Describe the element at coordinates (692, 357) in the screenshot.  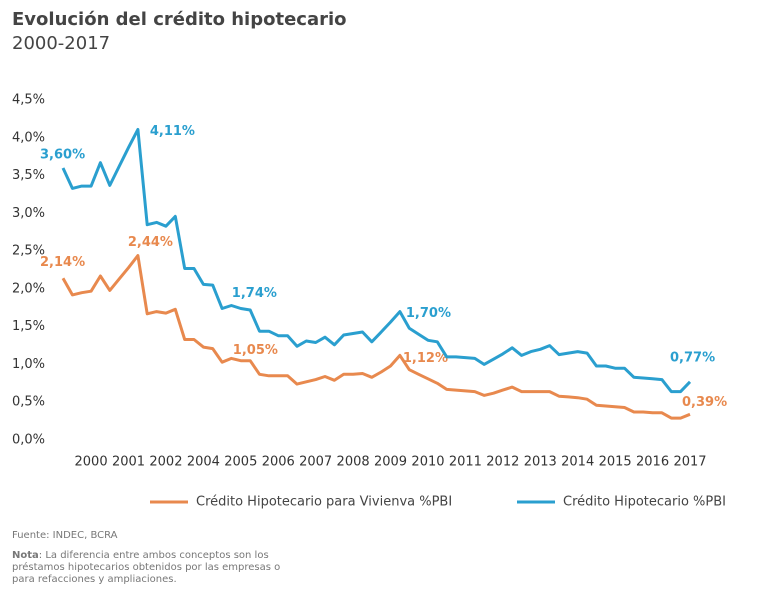
I see `data-label: 0,77%` at that location.